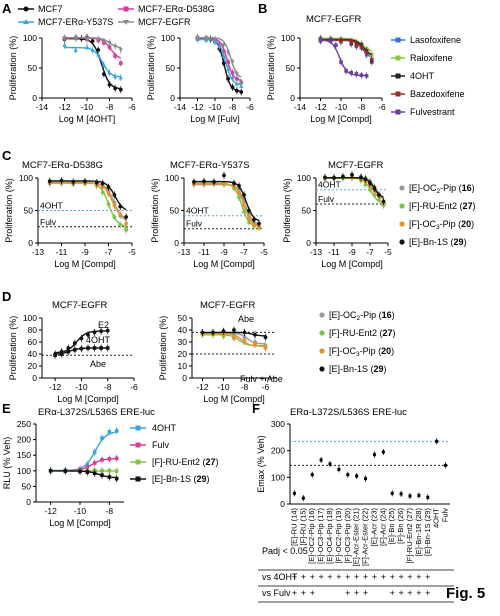 The height and width of the screenshot is (616, 500). What do you see at coordinates (29, 211) in the screenshot?
I see `y-tick-label: 50` at bounding box center [29, 211].